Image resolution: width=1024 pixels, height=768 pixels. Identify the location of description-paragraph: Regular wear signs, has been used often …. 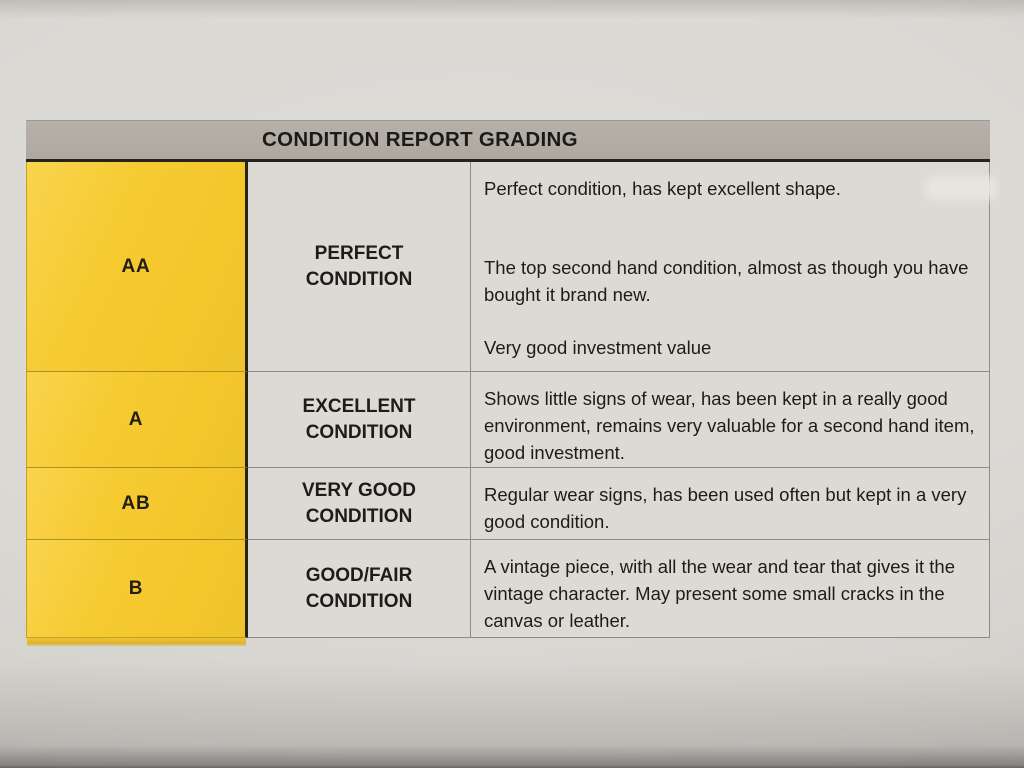
(725, 508).